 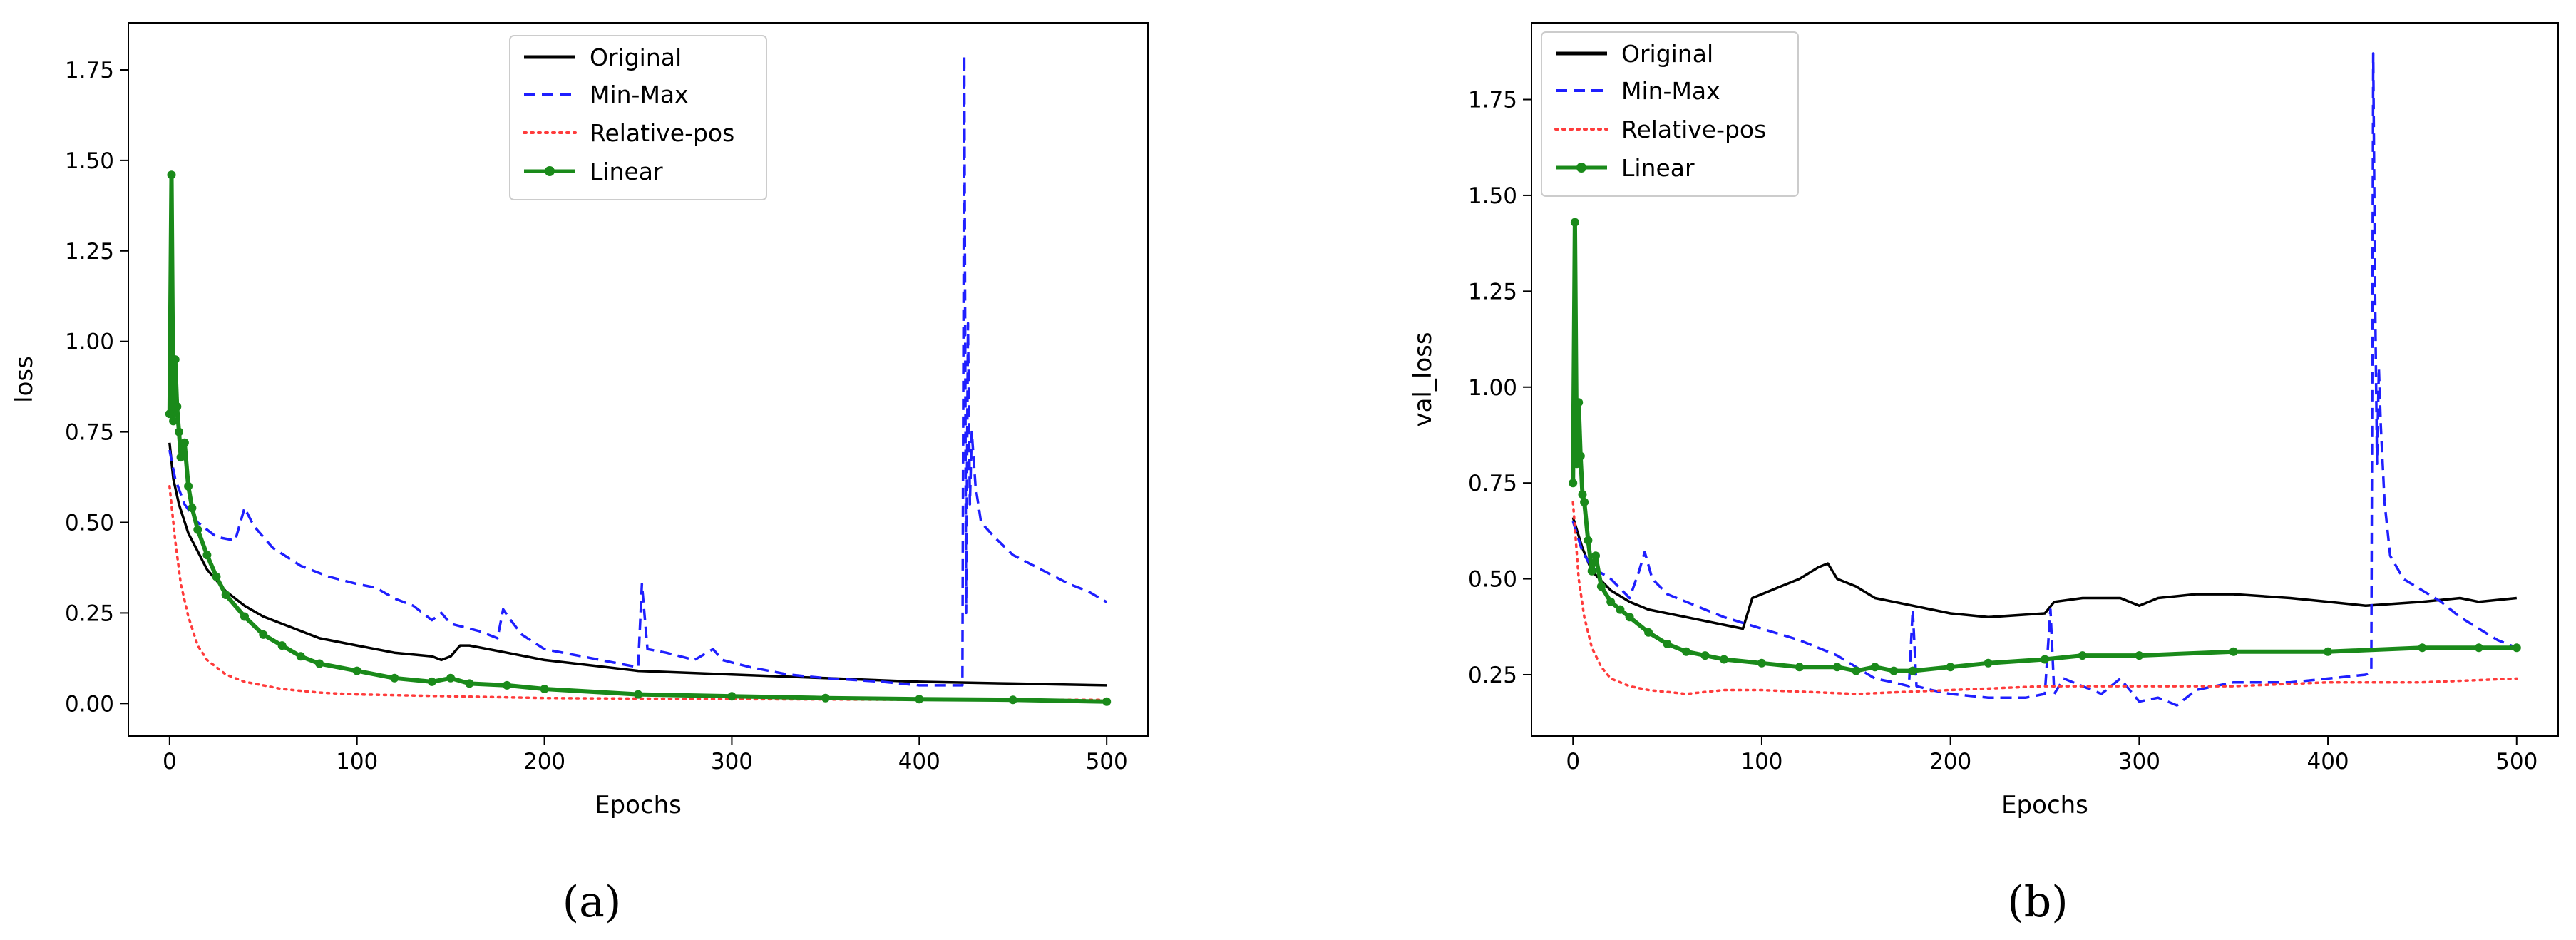 I want to click on series-line-original, so click(x=637, y=564).